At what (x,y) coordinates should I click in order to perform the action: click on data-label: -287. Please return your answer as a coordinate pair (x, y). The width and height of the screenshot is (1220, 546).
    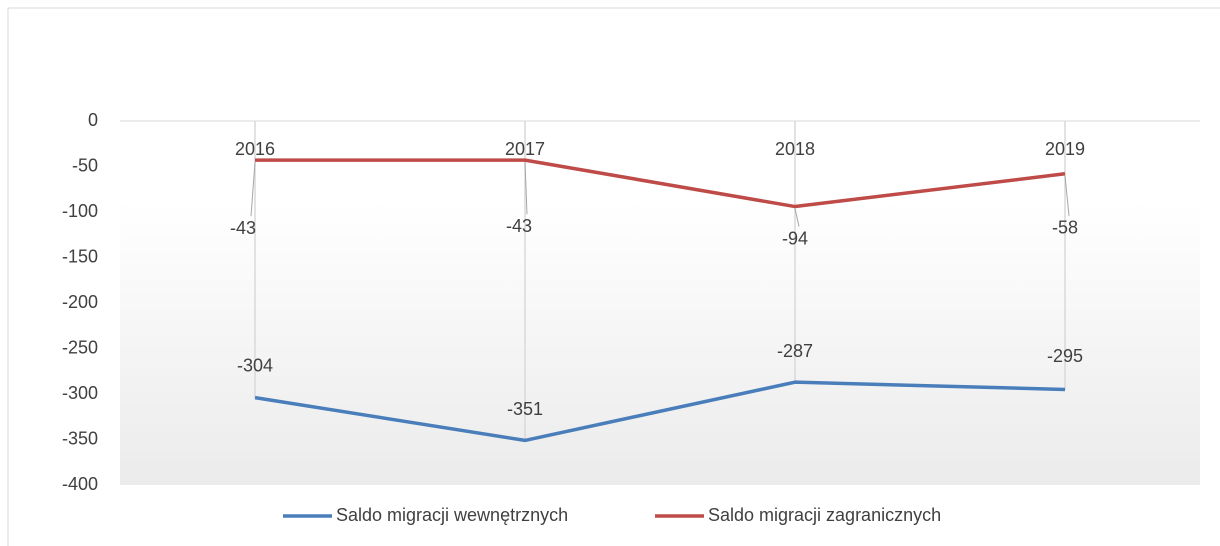
    Looking at the image, I should click on (795, 351).